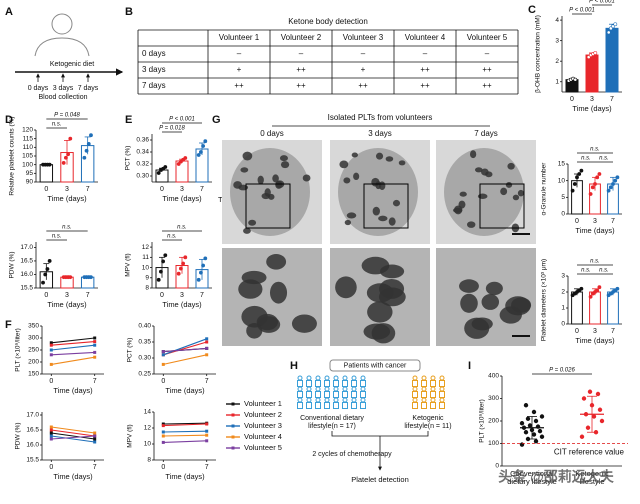 This screenshot has height=504, width=640. I want to click on legend-marker, so click(233, 437).